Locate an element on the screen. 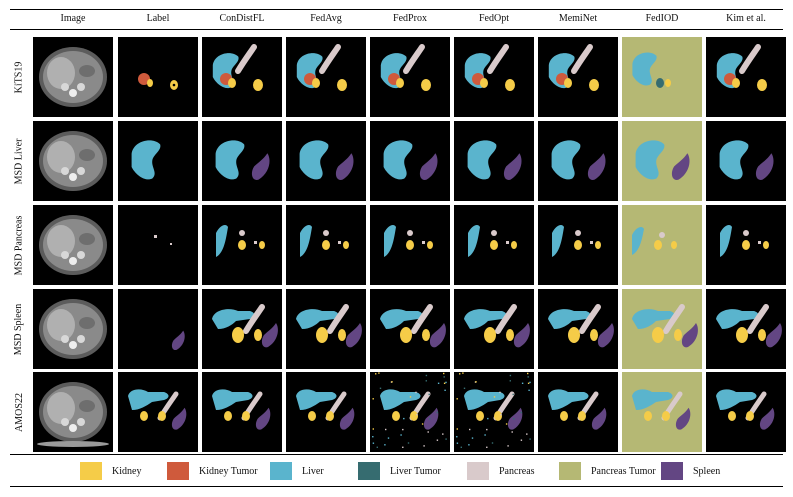  row-label: MSD Pancreas is located at coordinates (19, 245).